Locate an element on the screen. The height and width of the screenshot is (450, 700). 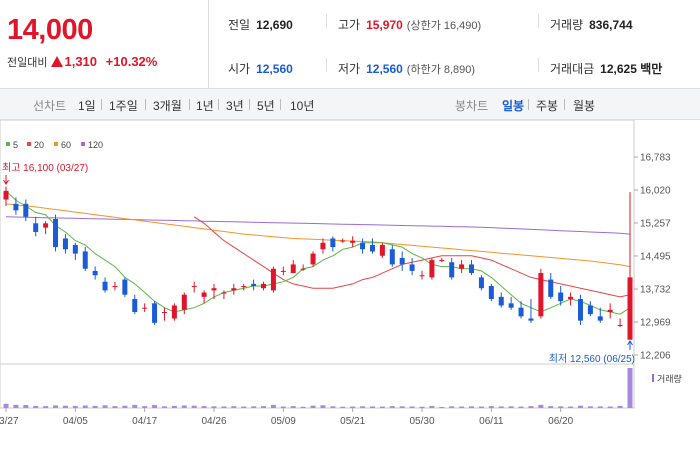
candle-daily-button: 일봉 is located at coordinates (513, 106).